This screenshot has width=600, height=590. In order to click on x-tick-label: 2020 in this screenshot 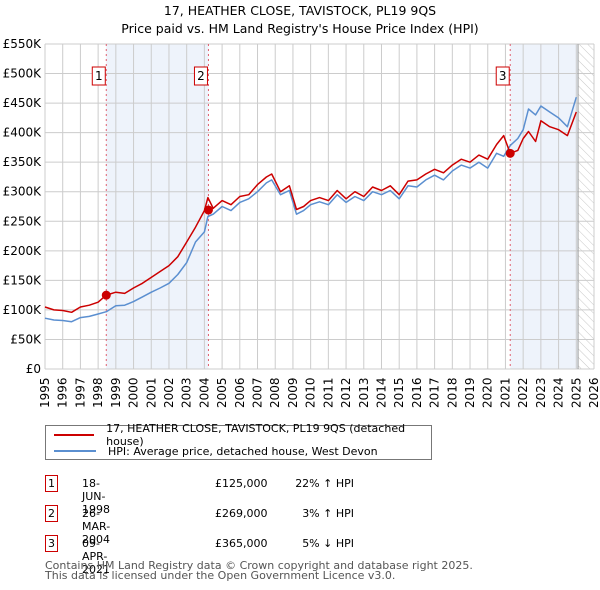, I will do `click(488, 392)`.